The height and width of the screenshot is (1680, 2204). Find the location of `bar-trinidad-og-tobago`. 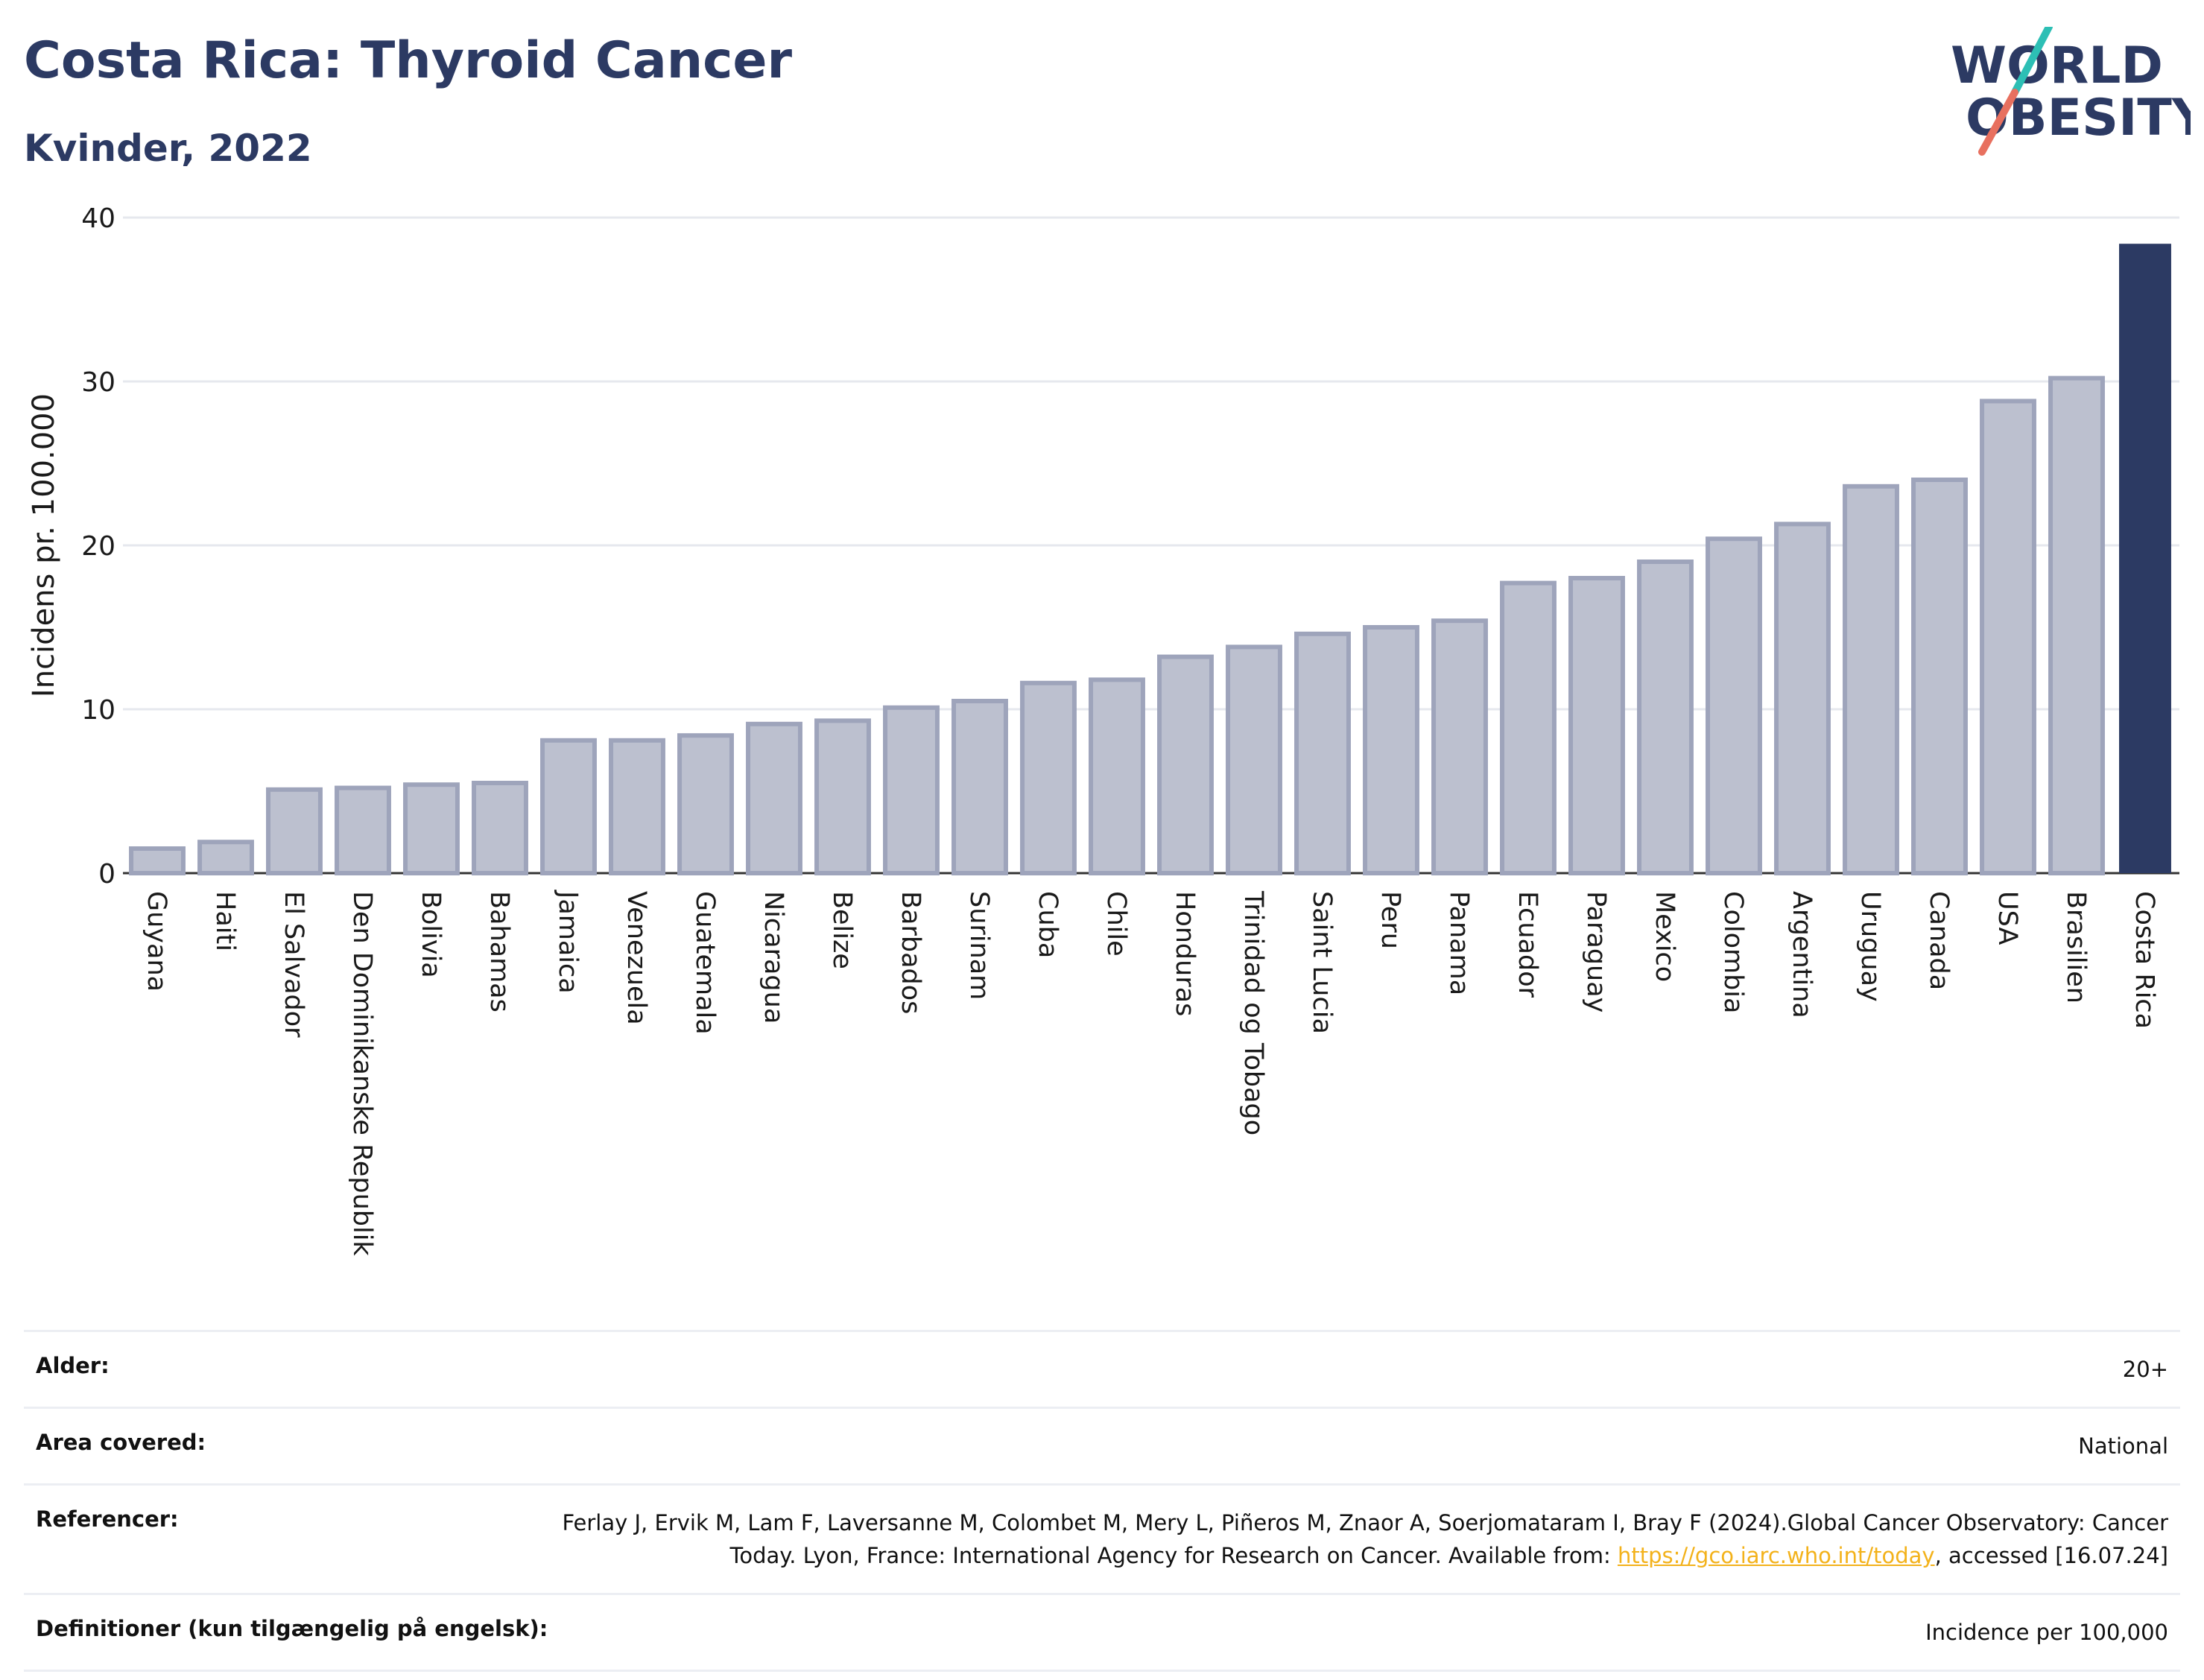

bar-trinidad-og-tobago is located at coordinates (1254, 760).